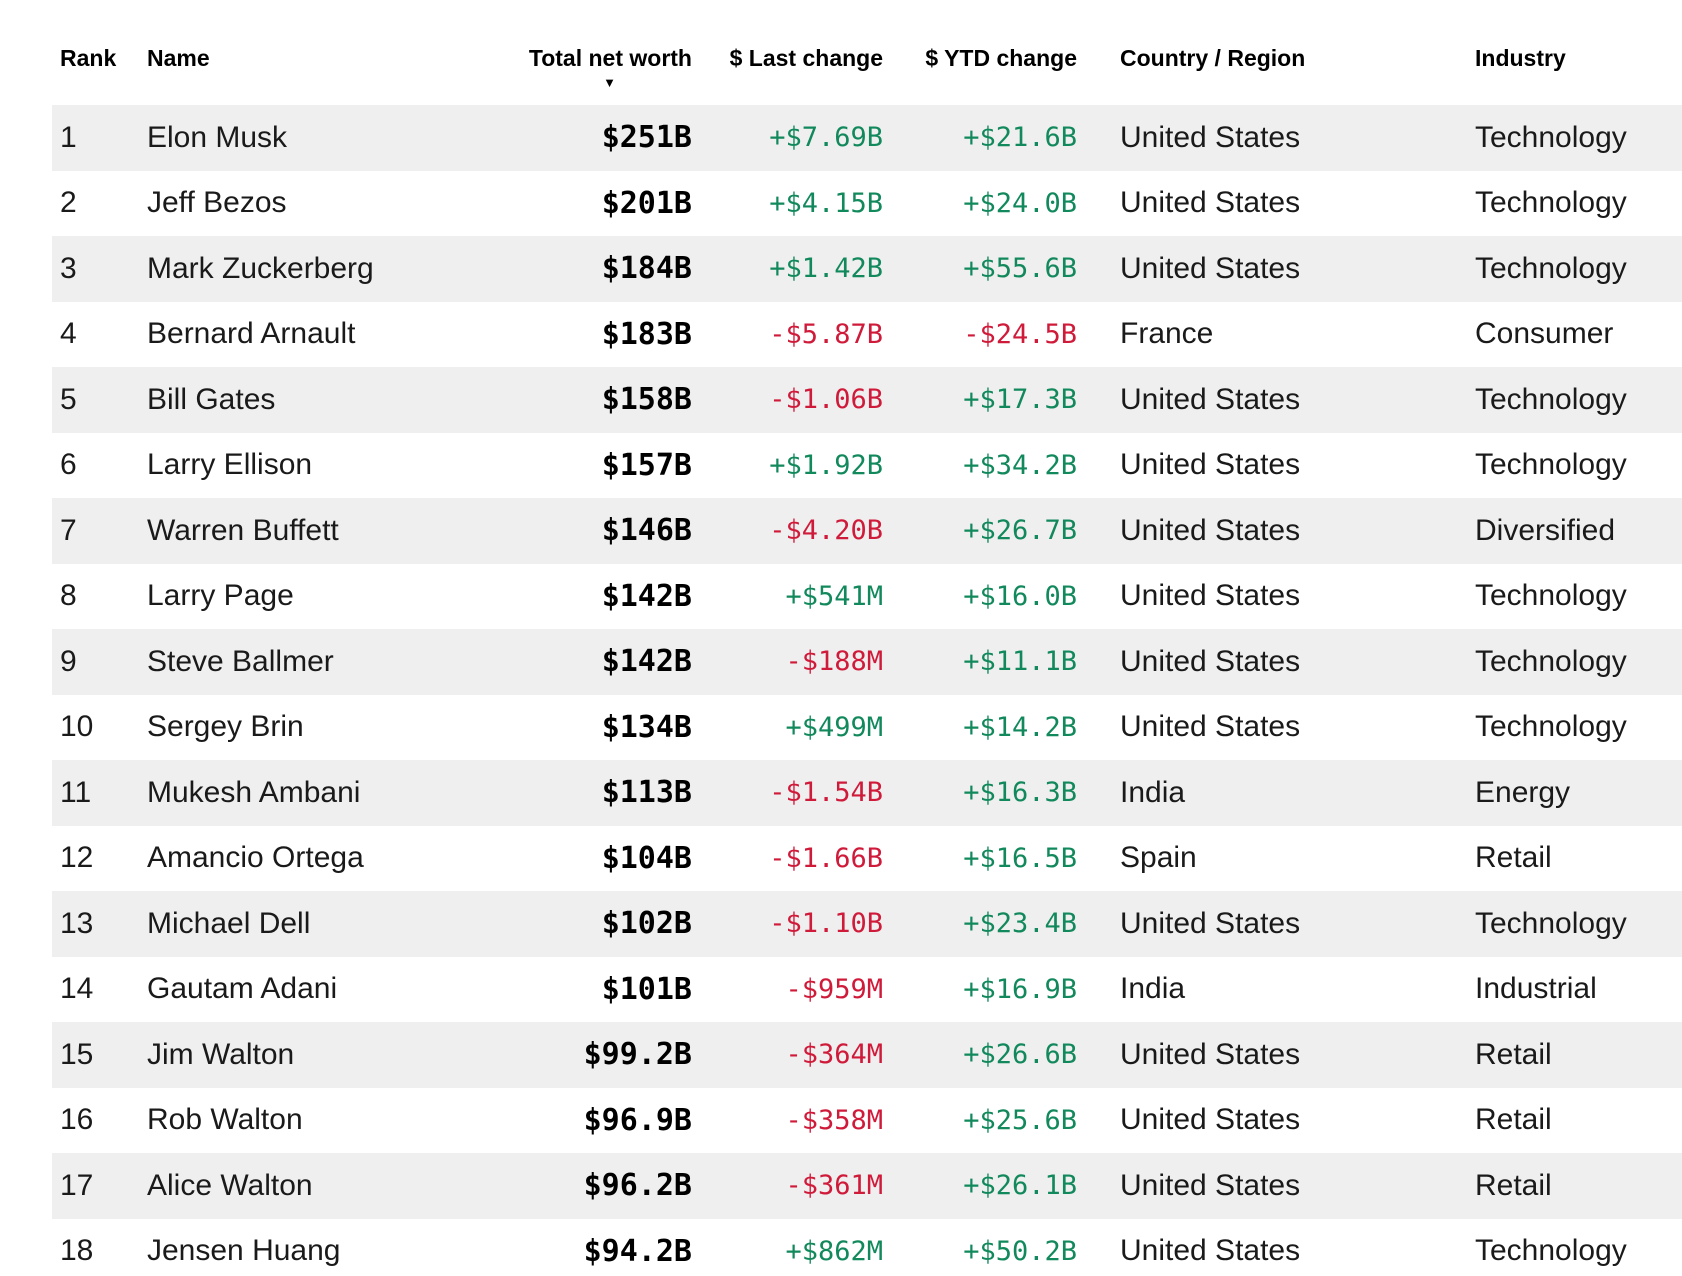 The height and width of the screenshot is (1276, 1682). What do you see at coordinates (646, 793) in the screenshot?
I see `net-worth-cell: $113B` at bounding box center [646, 793].